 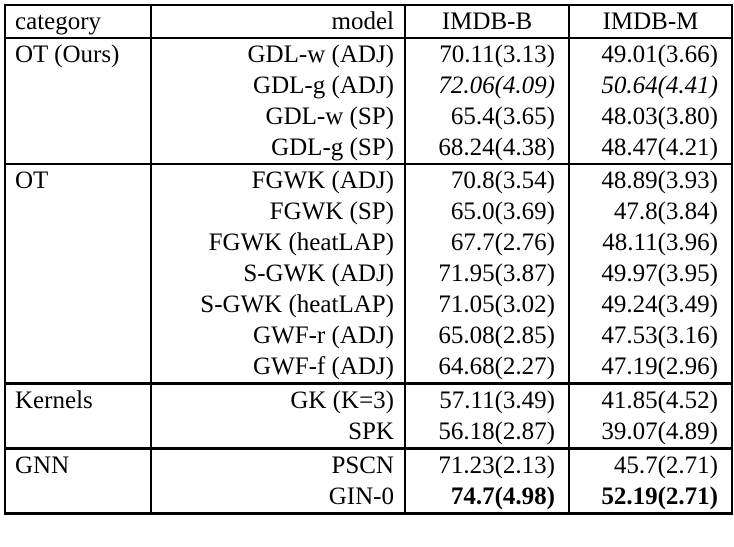 I want to click on imdb-b-cell: 71.05(3.02), so click(x=486, y=304).